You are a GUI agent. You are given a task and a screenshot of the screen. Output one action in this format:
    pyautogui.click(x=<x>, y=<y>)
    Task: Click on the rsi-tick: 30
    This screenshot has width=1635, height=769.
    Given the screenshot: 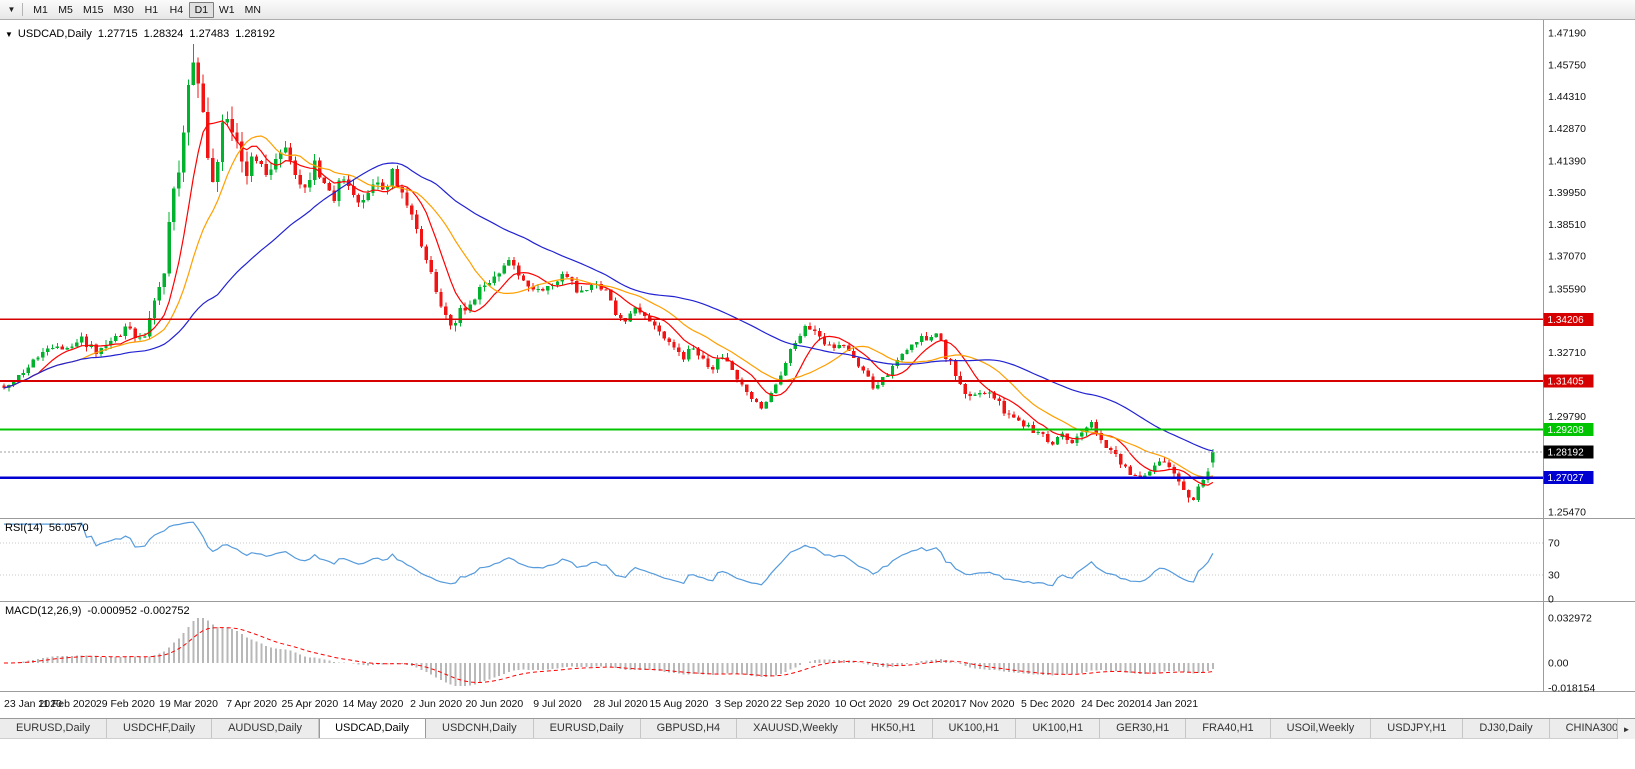 What is the action you would take?
    pyautogui.click(x=1554, y=576)
    